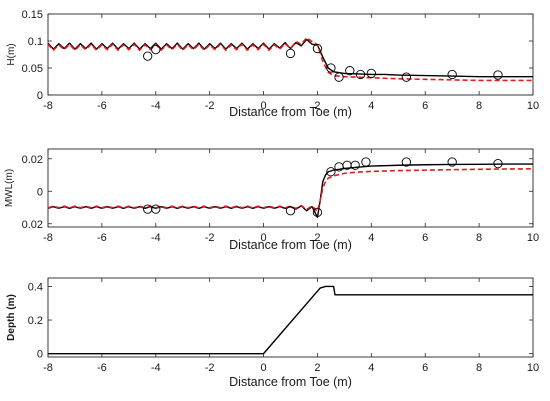  Describe the element at coordinates (32, 15) in the screenshot. I see `y-tick-label: 0.15` at that location.